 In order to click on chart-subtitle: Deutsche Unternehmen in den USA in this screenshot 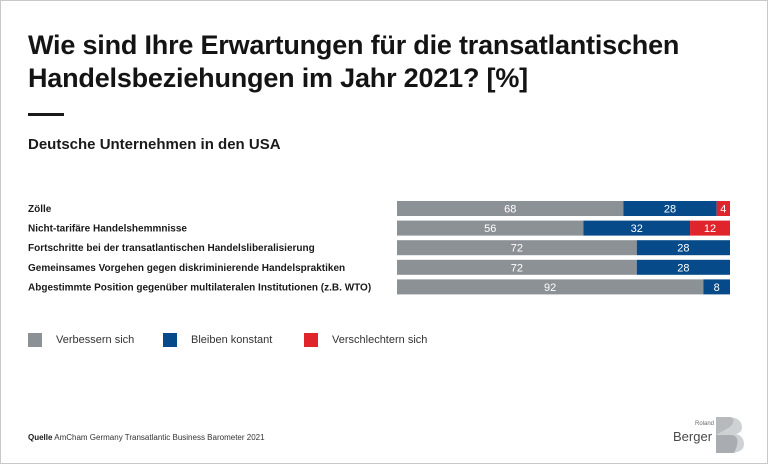, I will do `click(154, 144)`.